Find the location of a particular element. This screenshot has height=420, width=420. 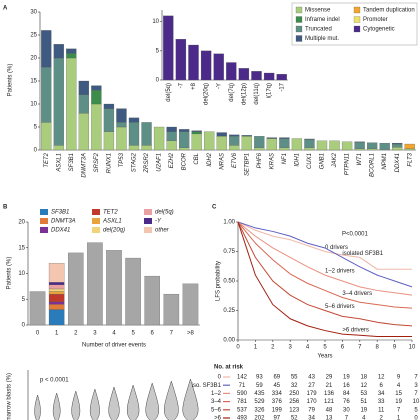

x-tick-label: >8 is located at coordinates (191, 334).